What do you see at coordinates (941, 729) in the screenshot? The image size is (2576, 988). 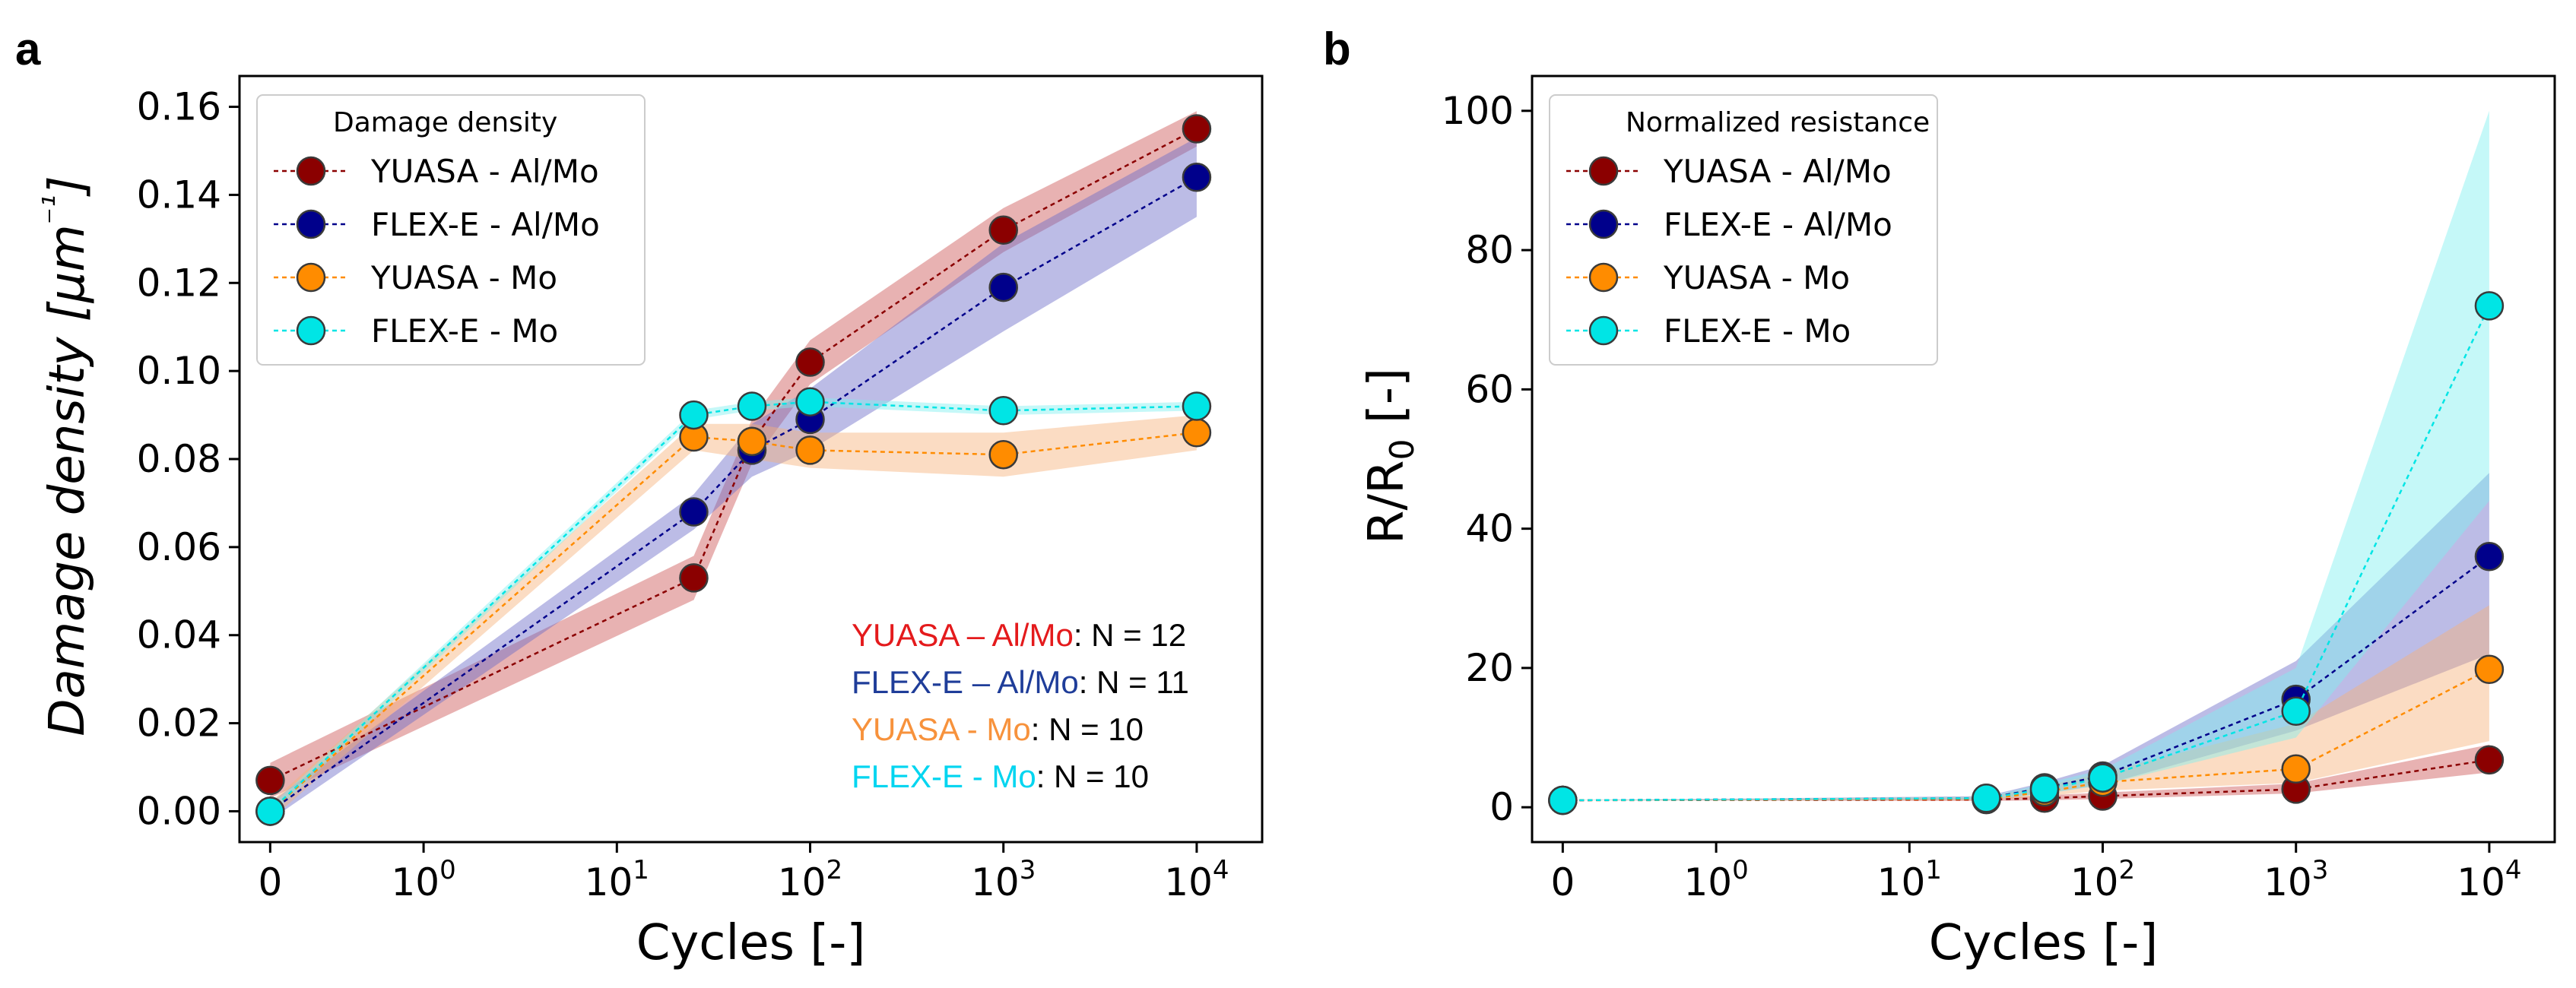 I see `sample-size-name: YUASA - Mo` at bounding box center [941, 729].